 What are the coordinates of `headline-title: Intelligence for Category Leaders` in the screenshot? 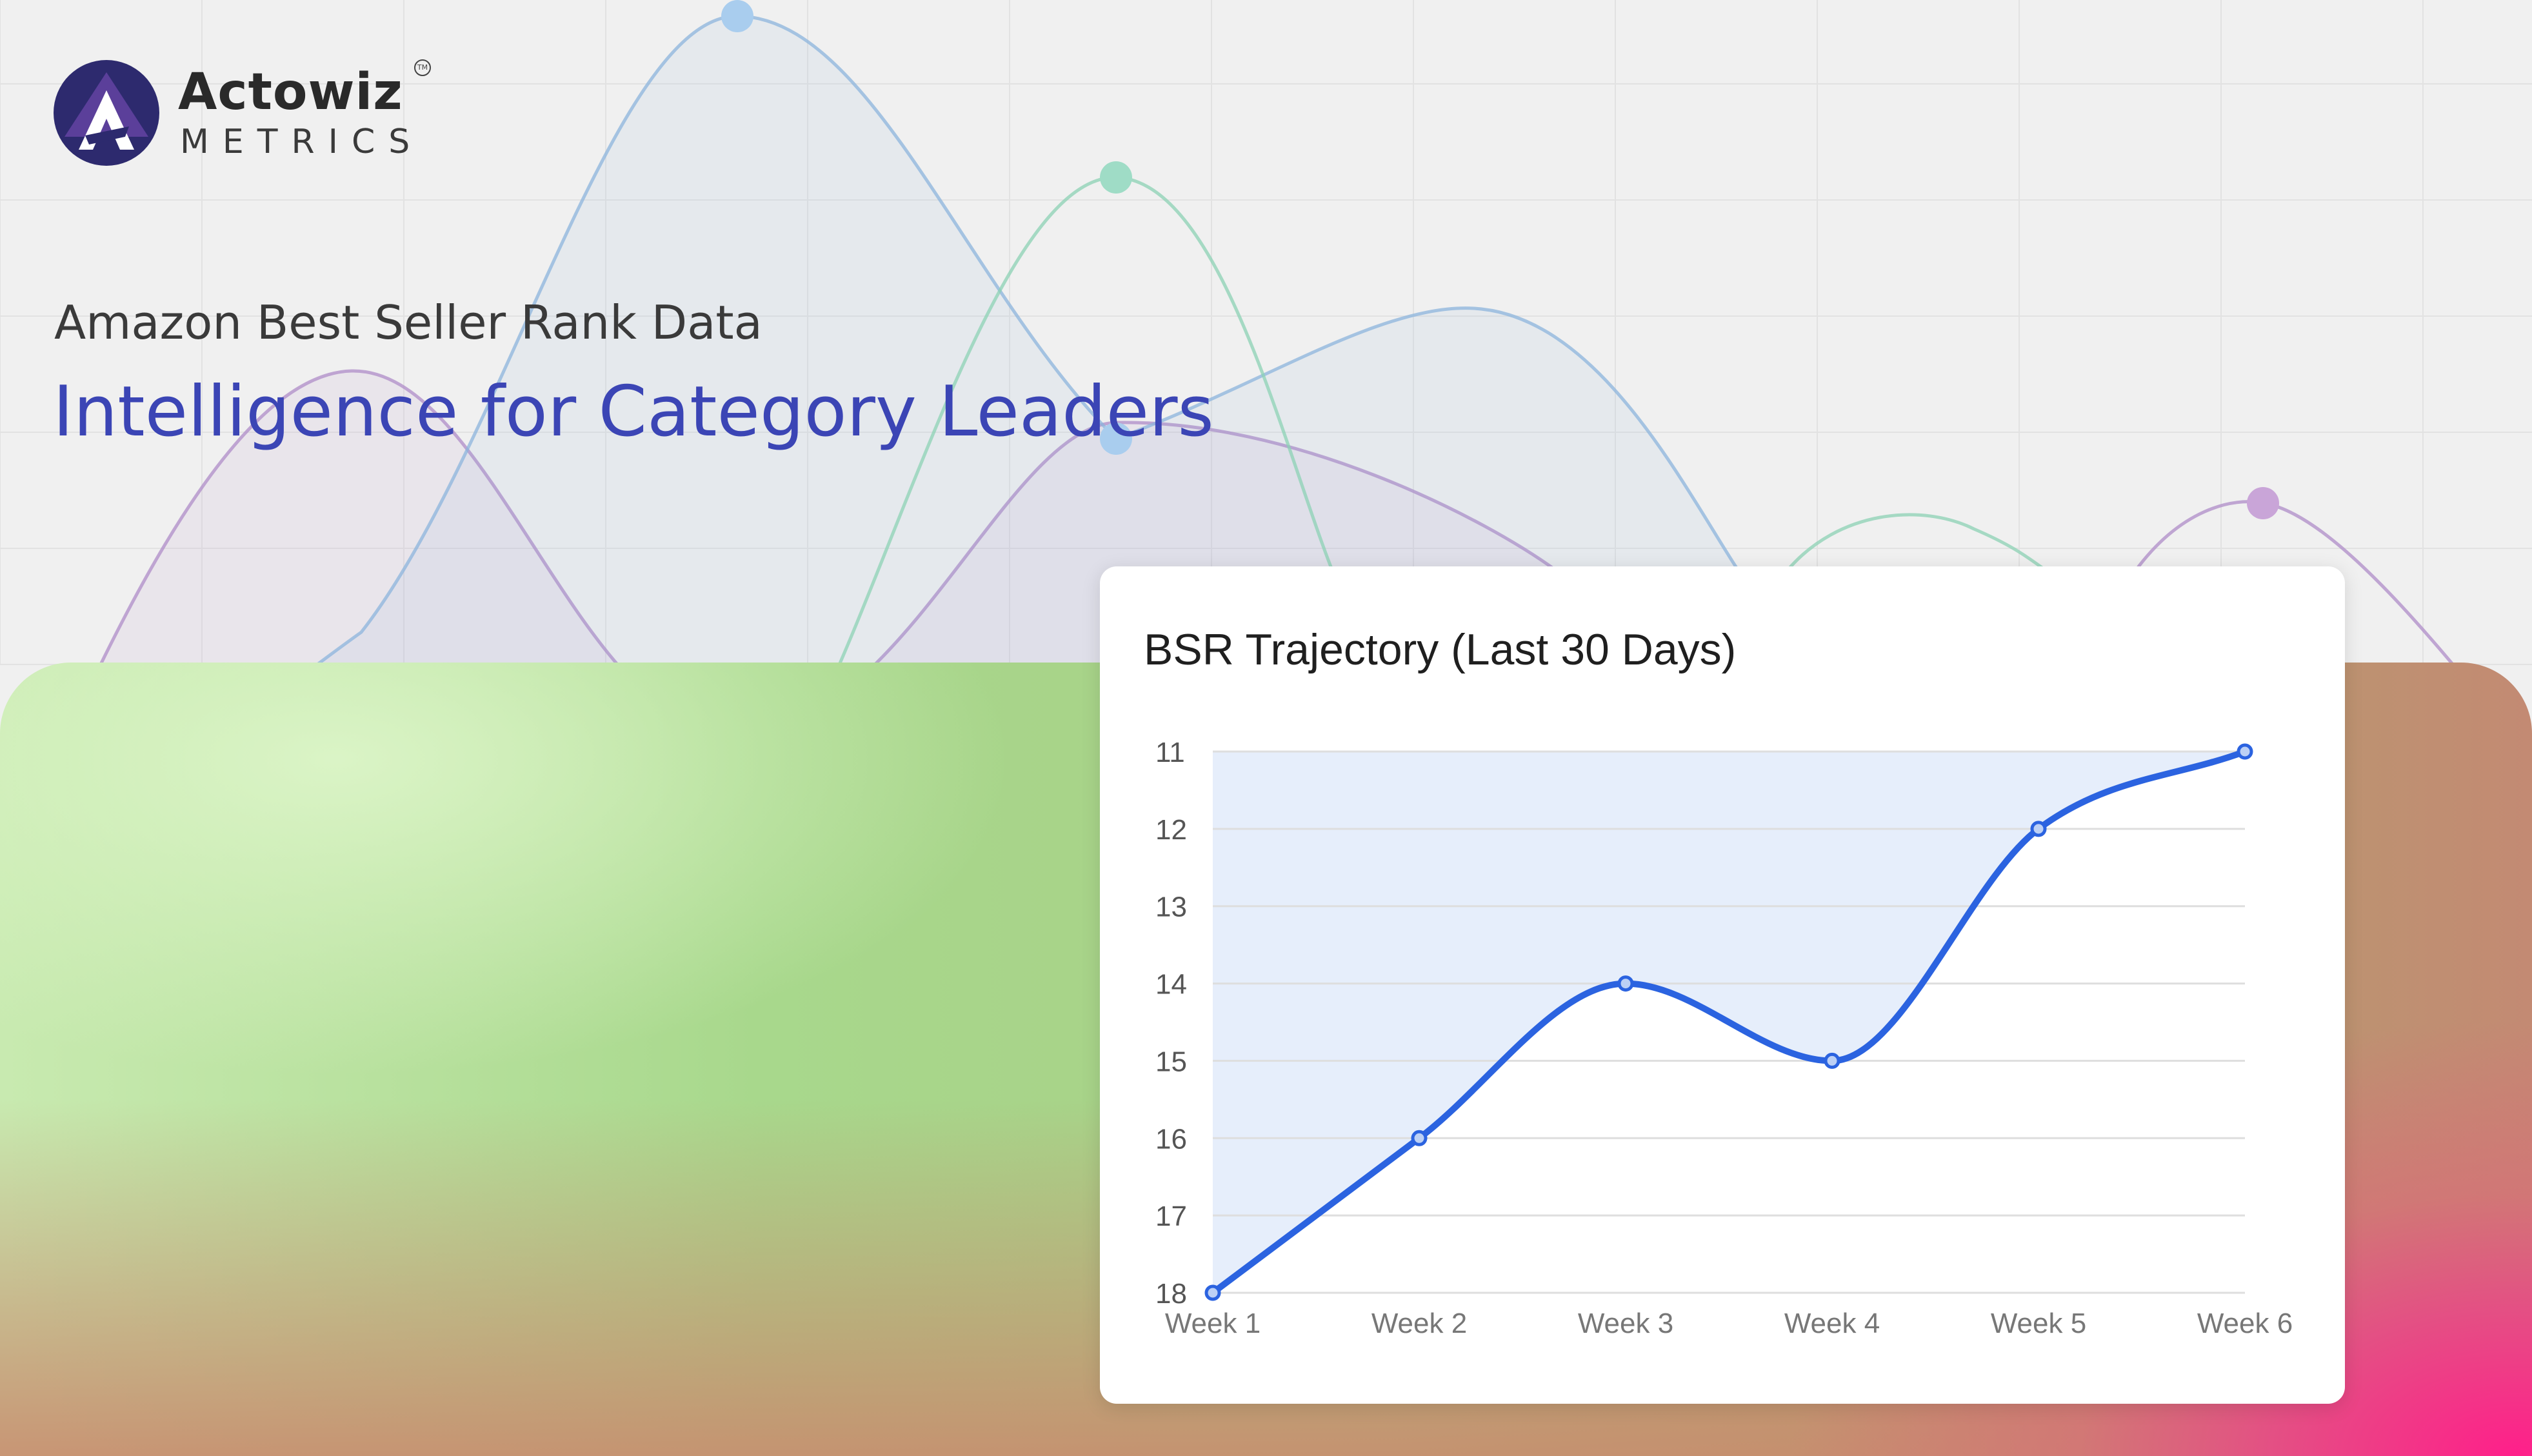 It's located at (633, 412).